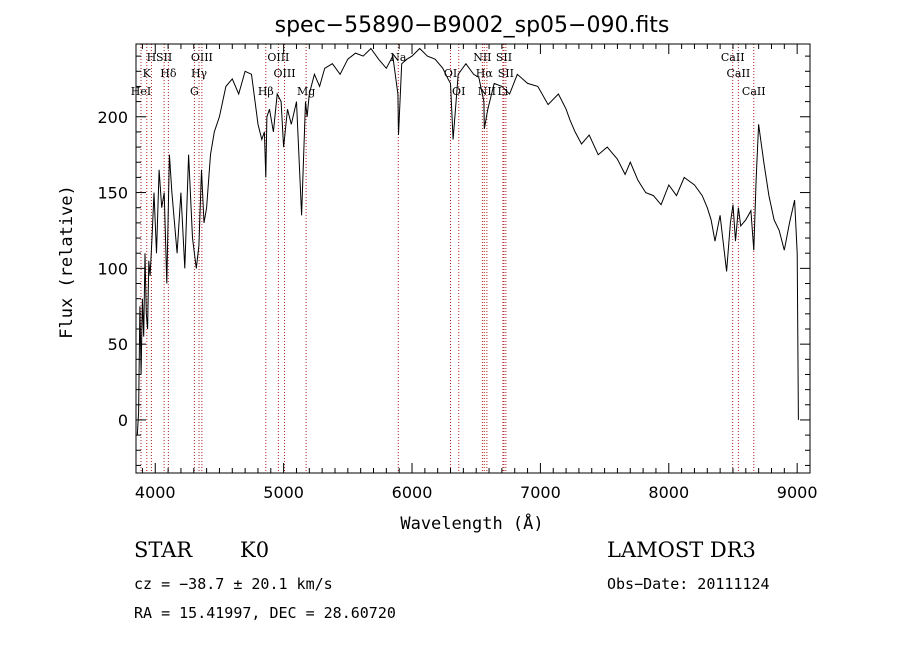  I want to click on chart-title: spec−55890−B9002_sp05−090.fits, so click(472, 25).